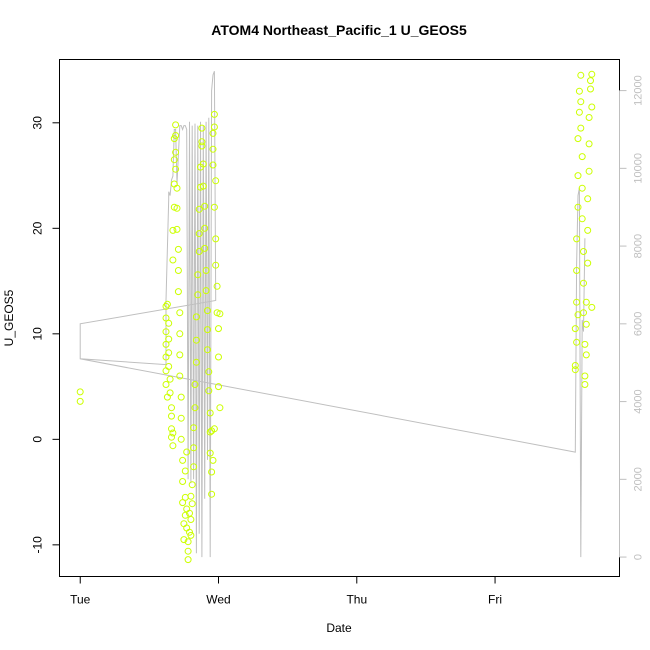 The height and width of the screenshot is (650, 650). Describe the element at coordinates (9, 317) in the screenshot. I see `y-axis-label: U_GEOS5` at that location.